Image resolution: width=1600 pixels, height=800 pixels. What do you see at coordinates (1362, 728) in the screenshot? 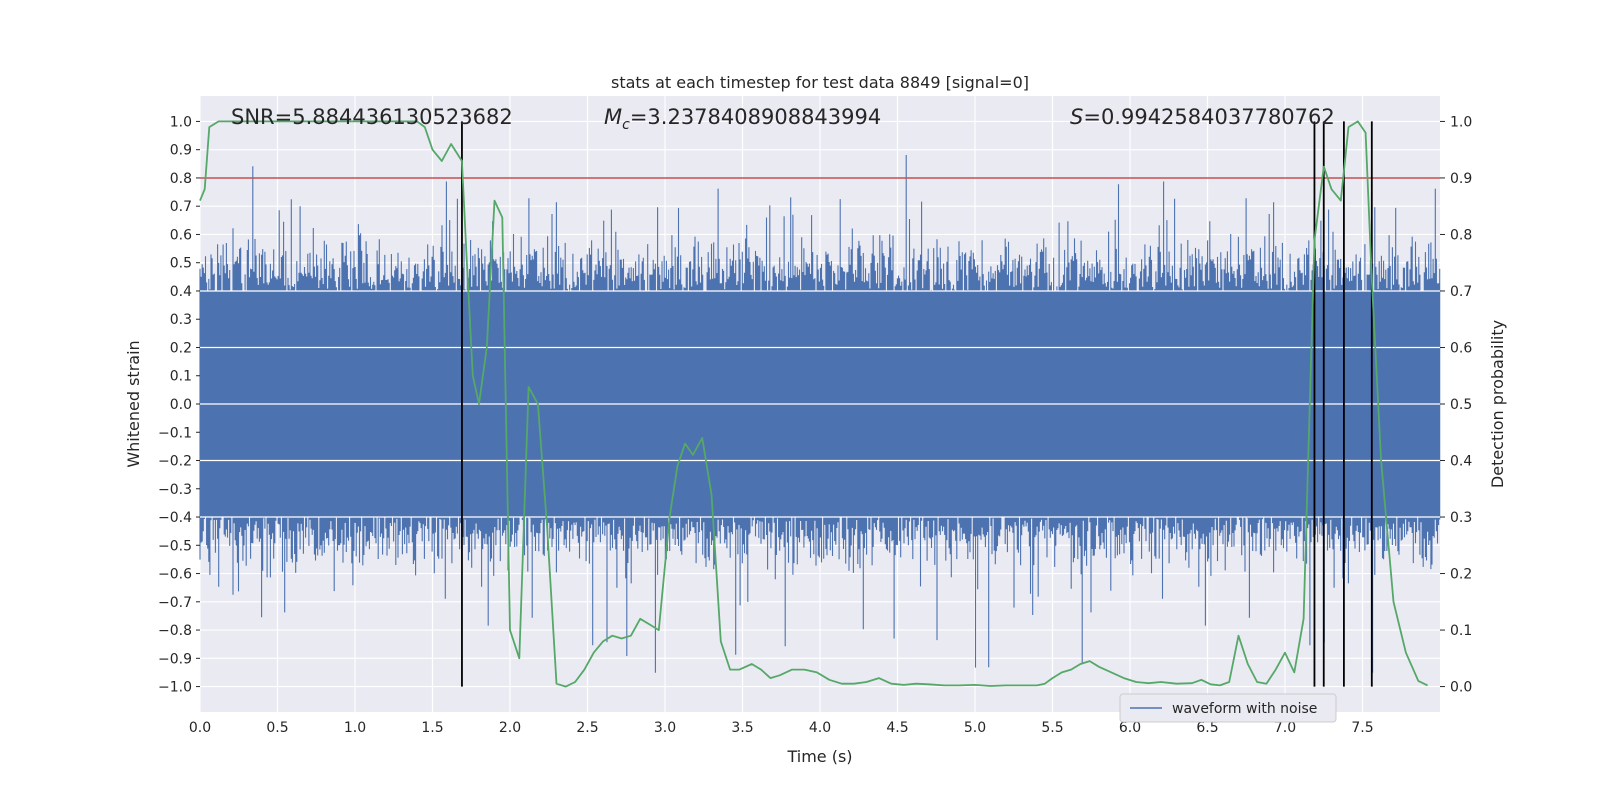
I see `x-tick-label: 7.5` at bounding box center [1362, 728].